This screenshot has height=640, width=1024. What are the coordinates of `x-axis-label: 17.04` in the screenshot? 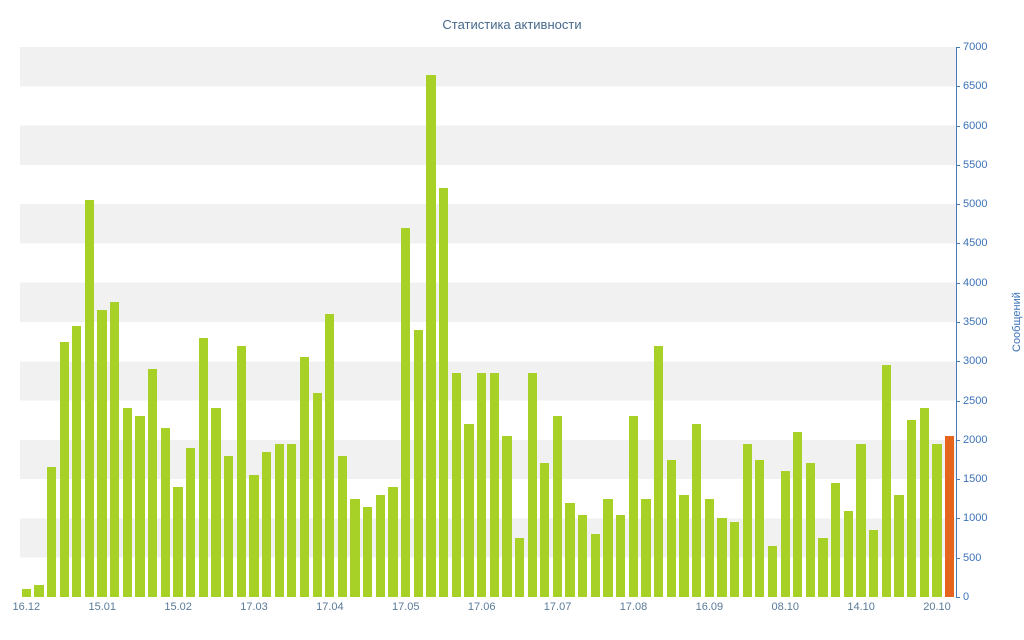 It's located at (330, 607).